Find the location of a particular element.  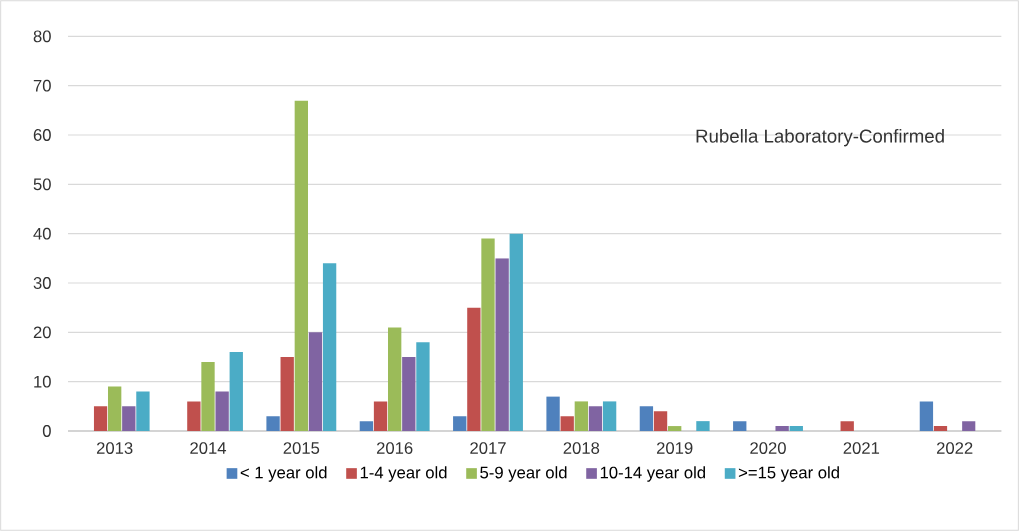

y-tick-label: 30 is located at coordinates (42, 283).